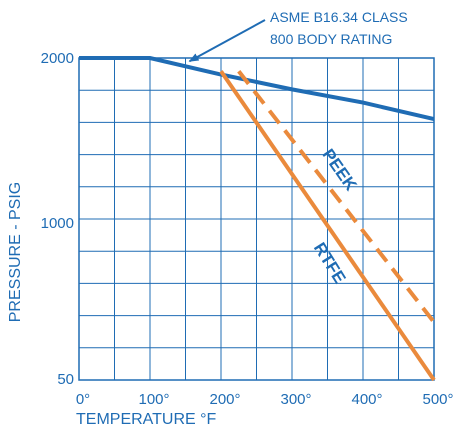 The image size is (455, 431). Describe the element at coordinates (437, 399) in the screenshot. I see `x-tick-label: 500°` at that location.